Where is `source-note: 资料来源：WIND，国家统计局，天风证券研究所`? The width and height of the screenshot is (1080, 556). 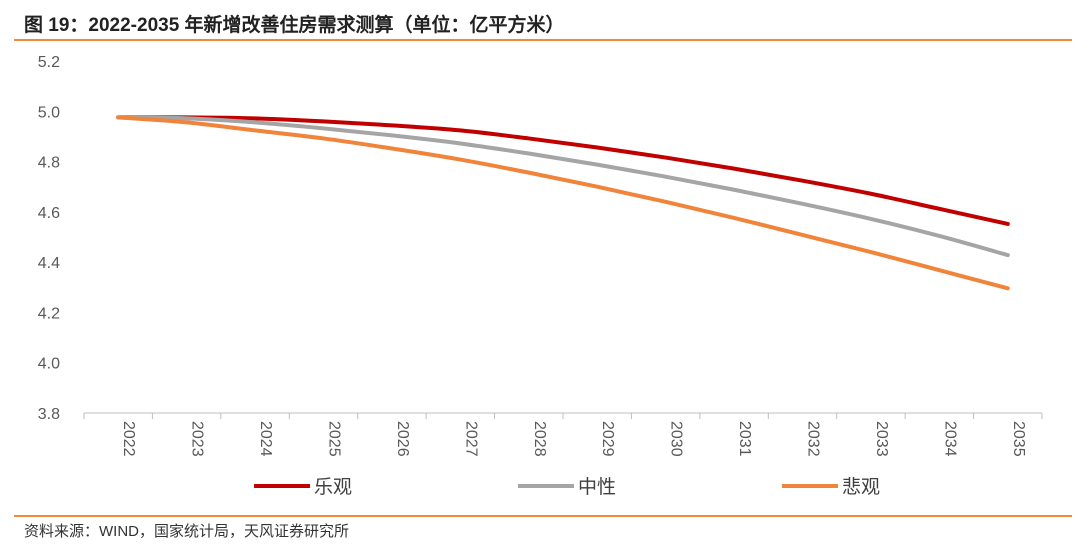 source-note: 资料来源：WIND，国家统计局，天风证券研究所 is located at coordinates (186, 531).